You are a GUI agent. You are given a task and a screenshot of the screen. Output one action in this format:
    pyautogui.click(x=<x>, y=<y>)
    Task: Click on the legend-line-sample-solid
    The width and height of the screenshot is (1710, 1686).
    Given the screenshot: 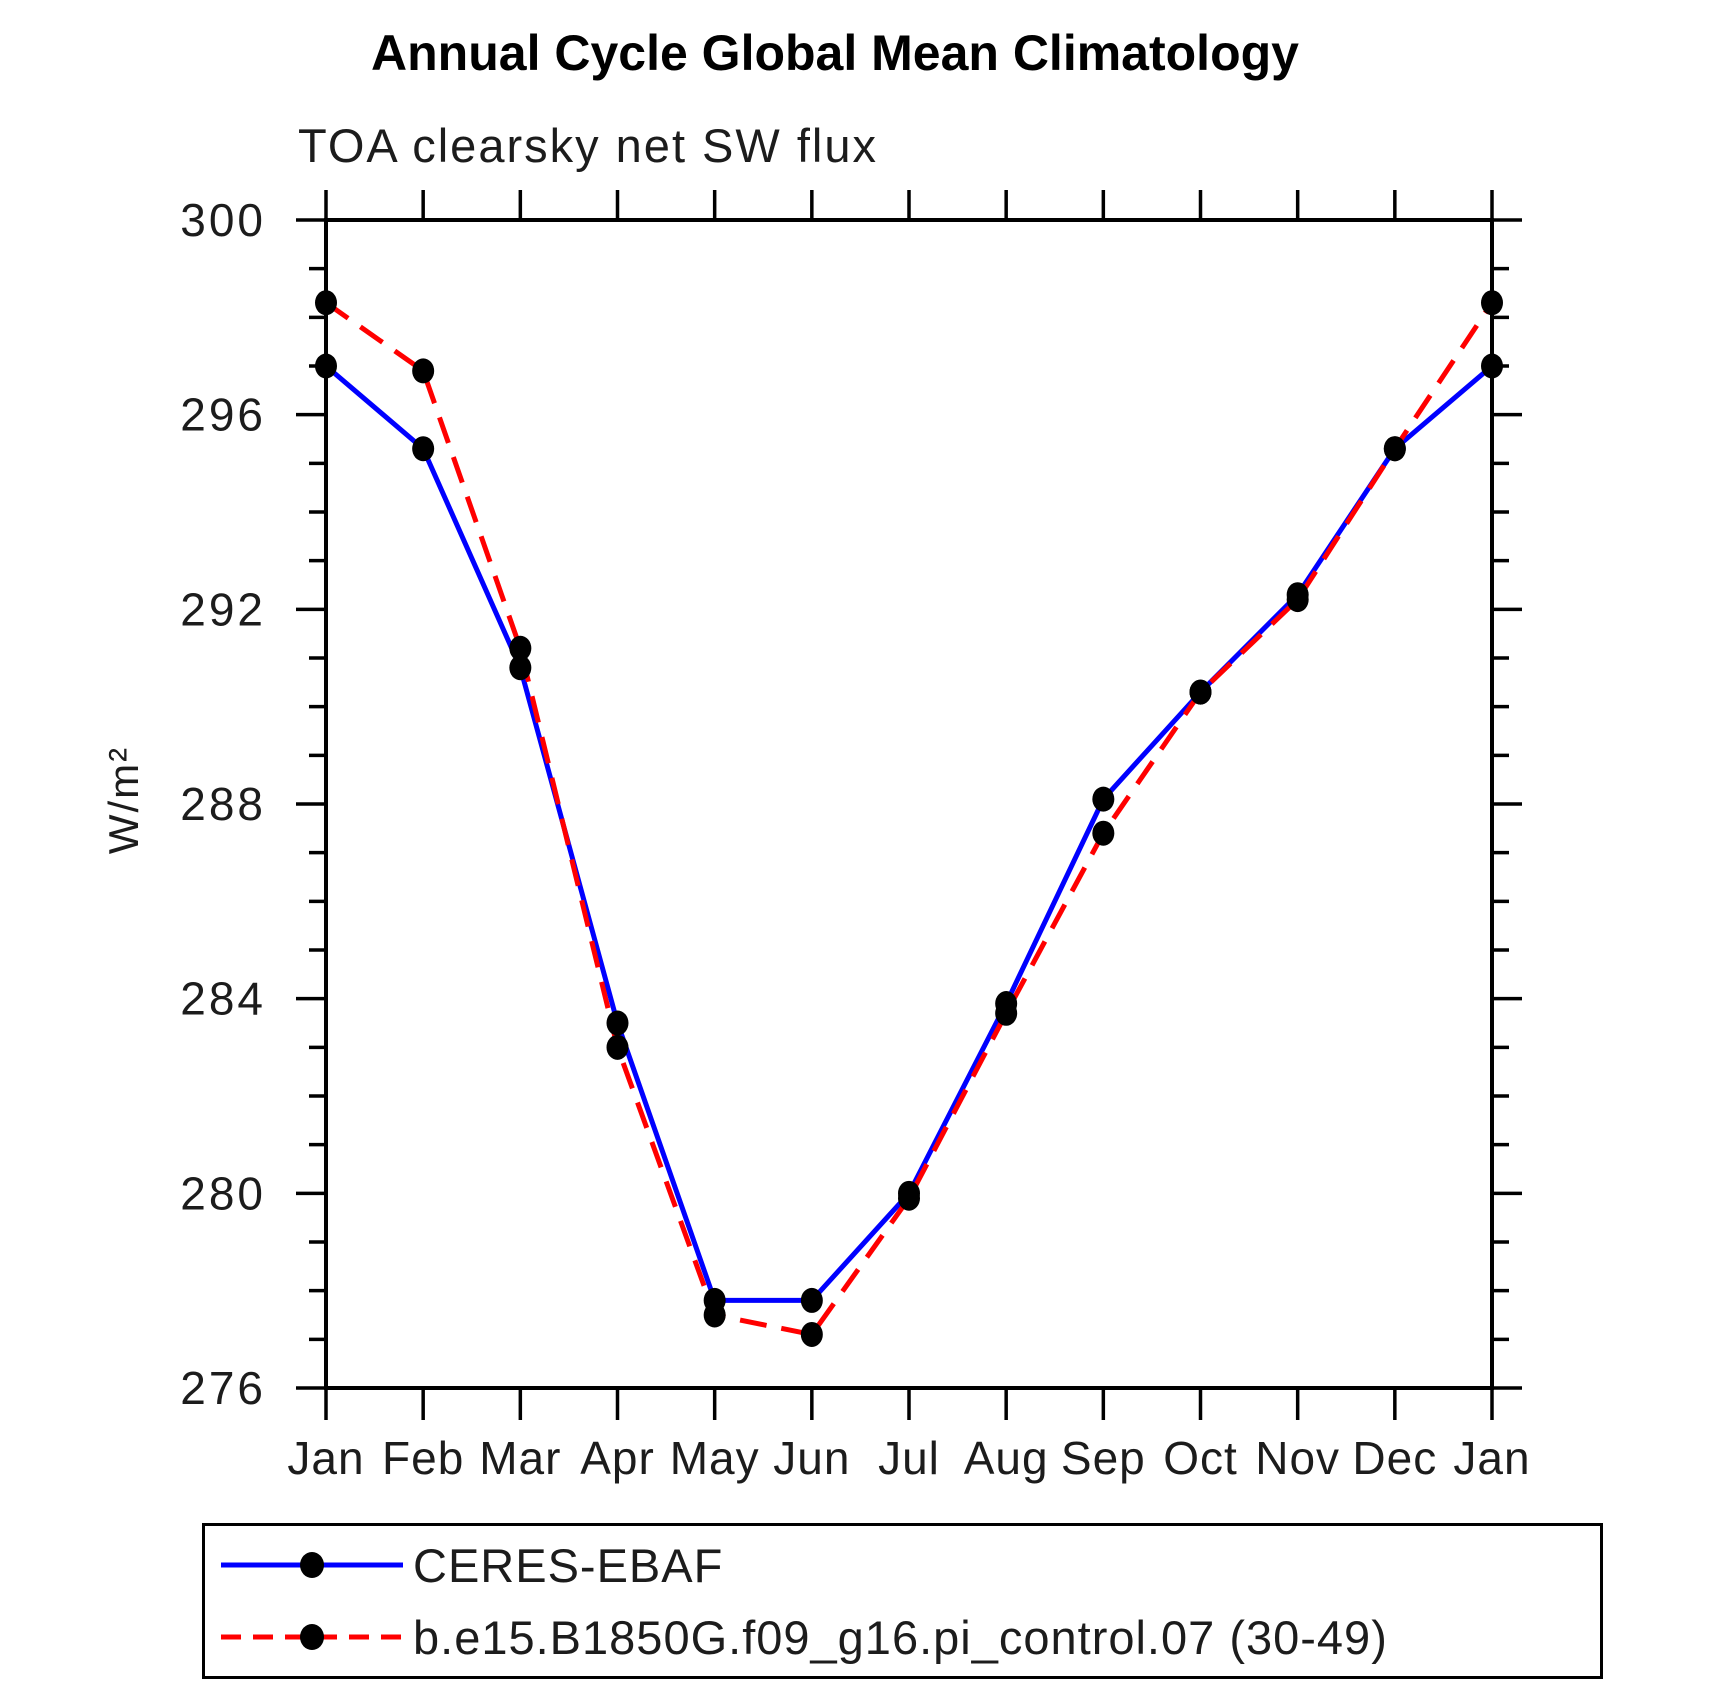 What is the action you would take?
    pyautogui.click(x=312, y=1565)
    